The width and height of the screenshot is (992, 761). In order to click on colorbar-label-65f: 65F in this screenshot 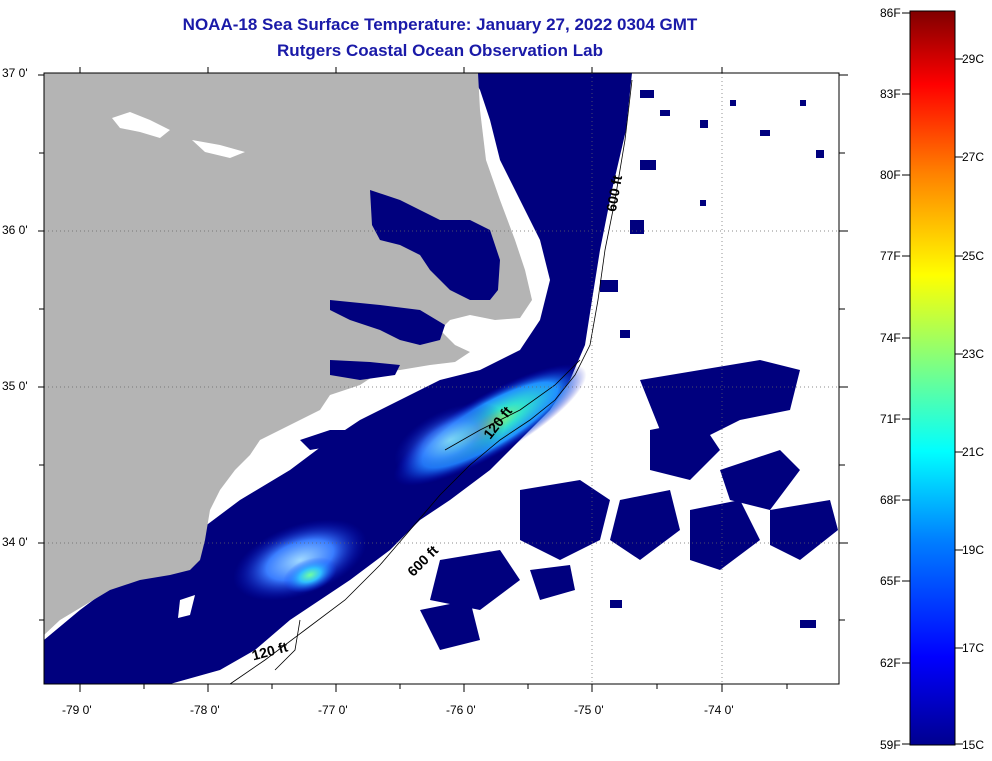, I will do `click(890, 581)`.